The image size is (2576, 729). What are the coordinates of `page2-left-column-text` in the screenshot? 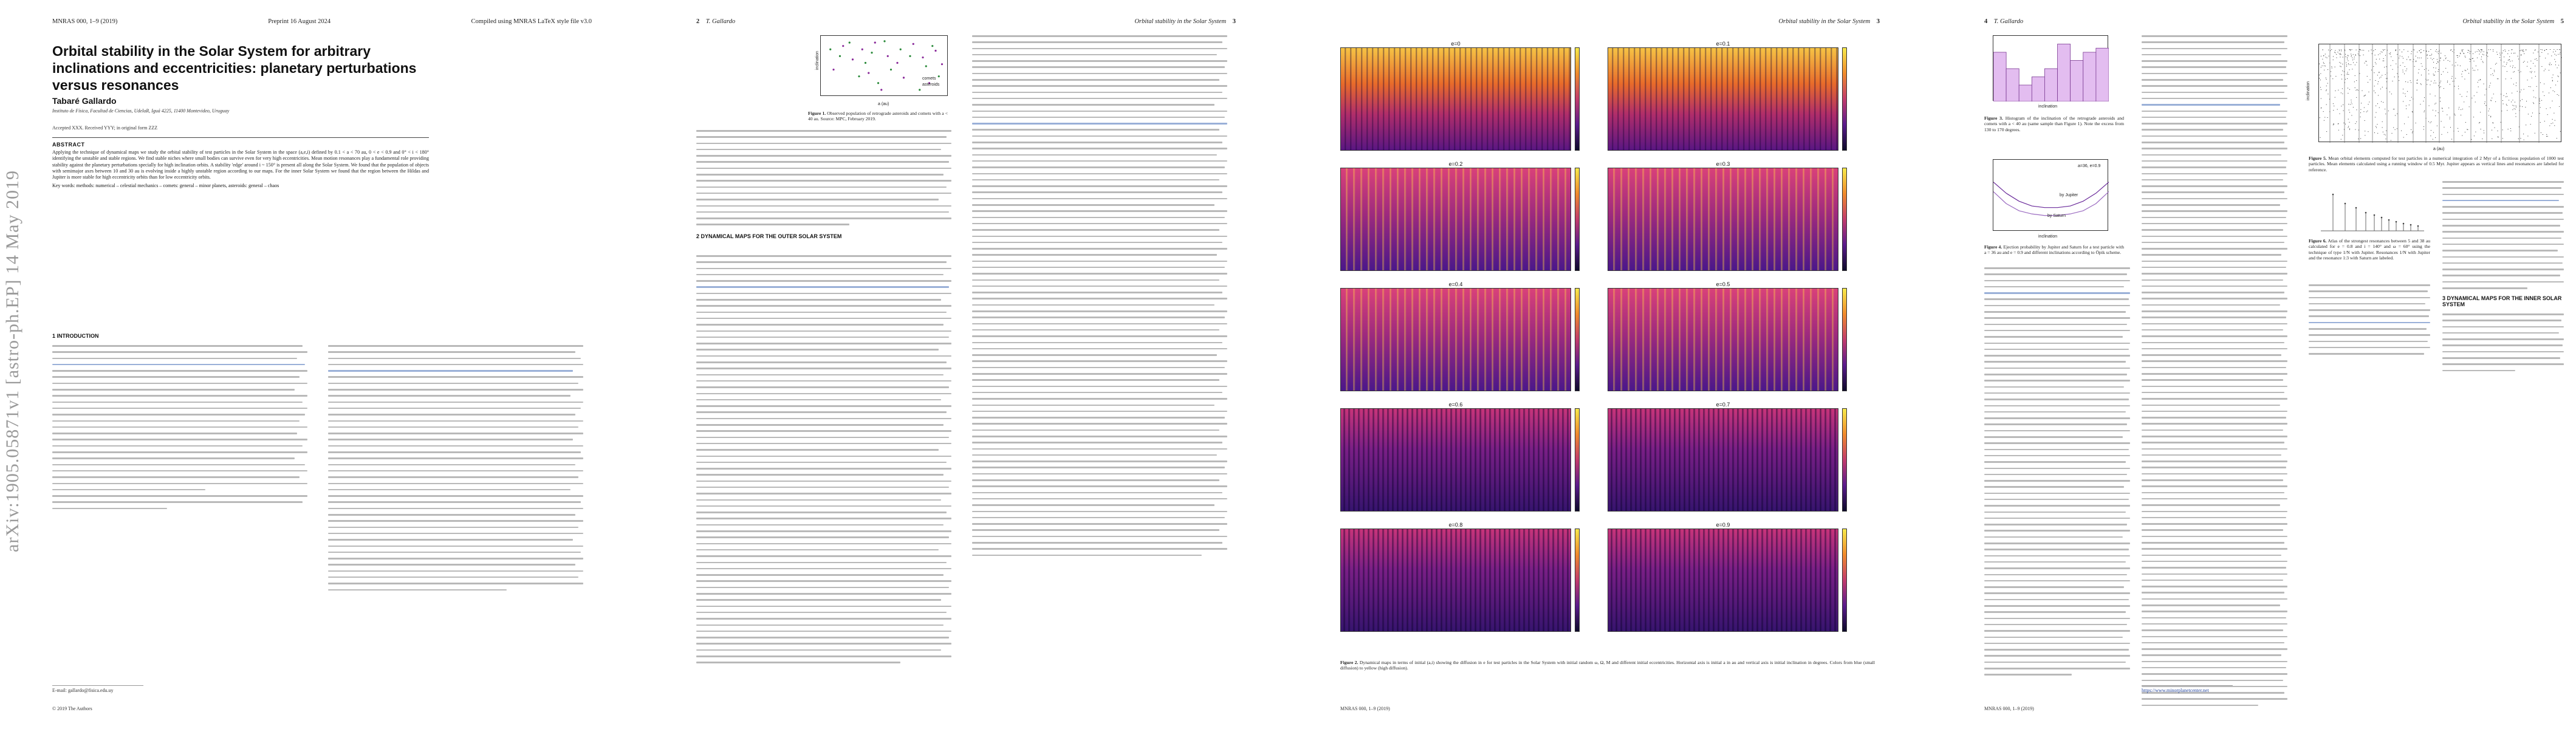 It's located at (823, 180).